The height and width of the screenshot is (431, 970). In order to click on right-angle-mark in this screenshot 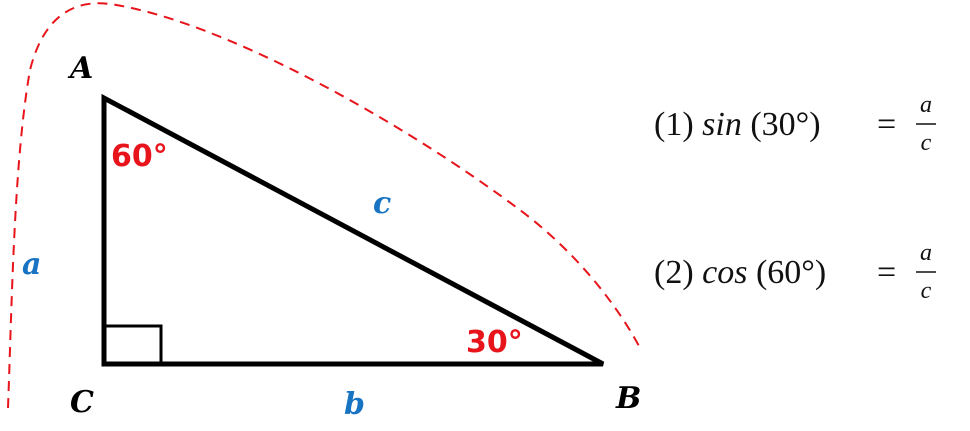, I will do `click(132, 345)`.